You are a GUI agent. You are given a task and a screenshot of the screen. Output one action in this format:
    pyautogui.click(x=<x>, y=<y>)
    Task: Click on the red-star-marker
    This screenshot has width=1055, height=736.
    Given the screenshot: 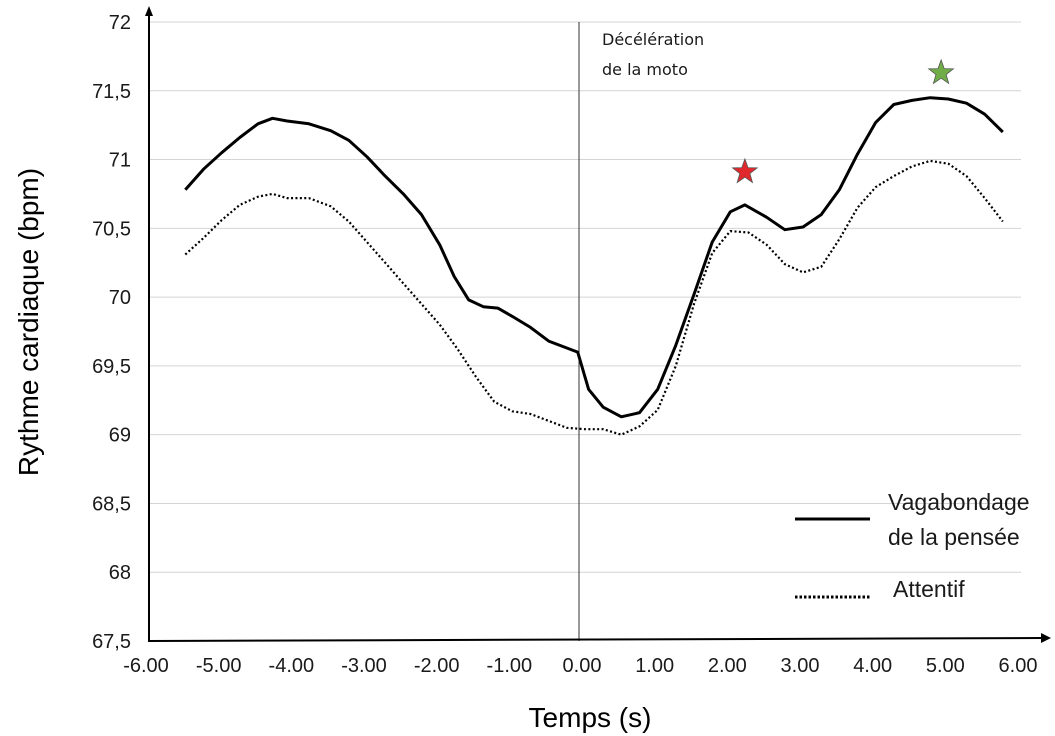 What is the action you would take?
    pyautogui.click(x=745, y=170)
    